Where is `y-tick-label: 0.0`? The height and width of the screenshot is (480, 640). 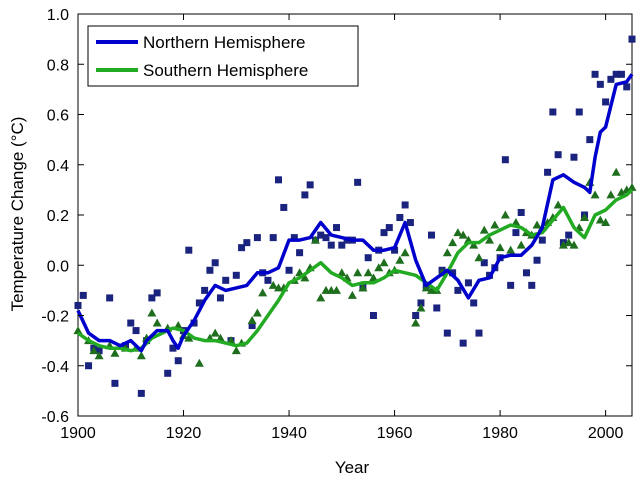
y-tick-label: 0.0 is located at coordinates (58, 266).